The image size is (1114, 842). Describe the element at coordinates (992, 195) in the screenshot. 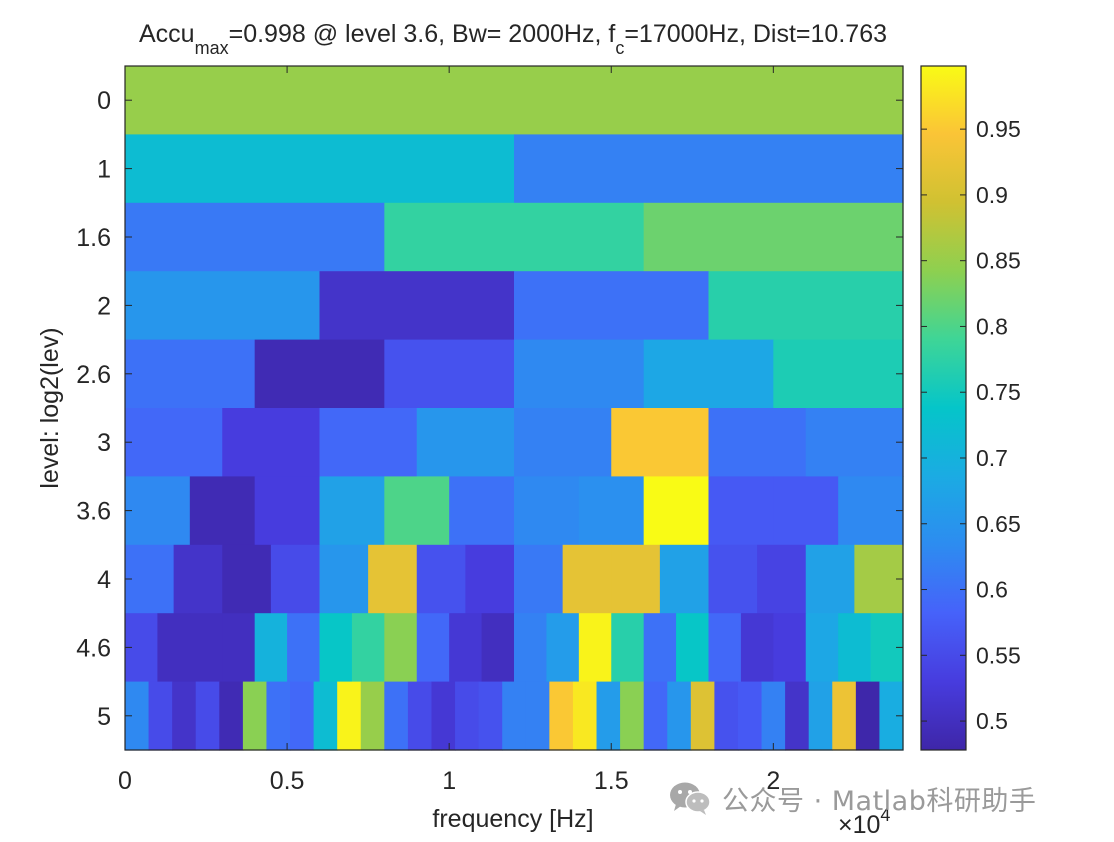

I see `colorbar-tick-label: 0.9` at that location.